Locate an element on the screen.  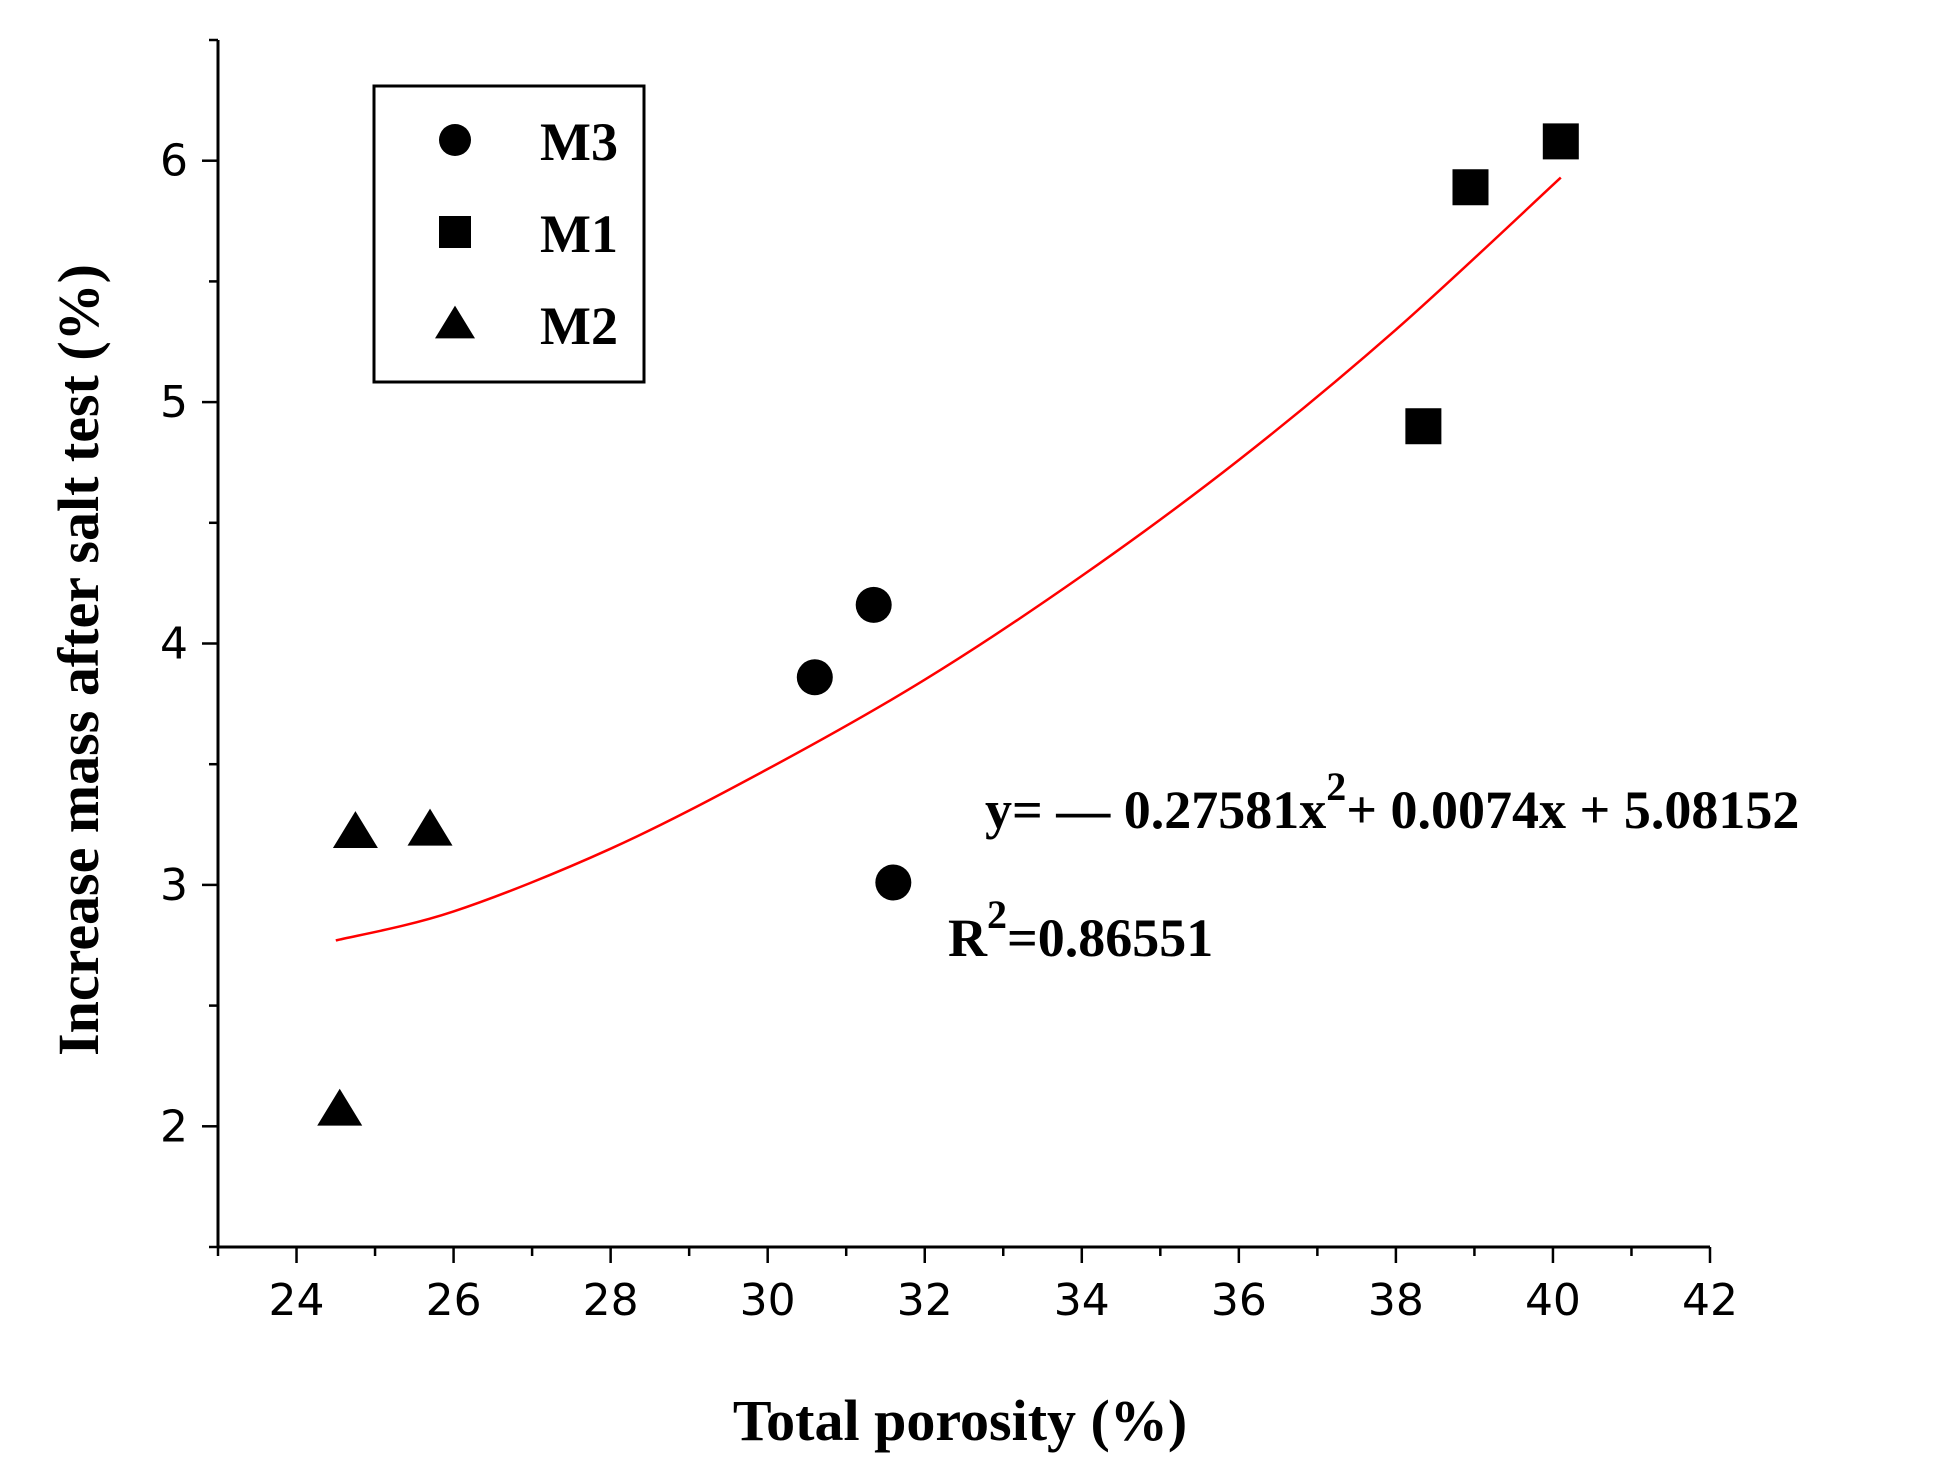
legend-label-m2: M2 is located at coordinates (579, 326).